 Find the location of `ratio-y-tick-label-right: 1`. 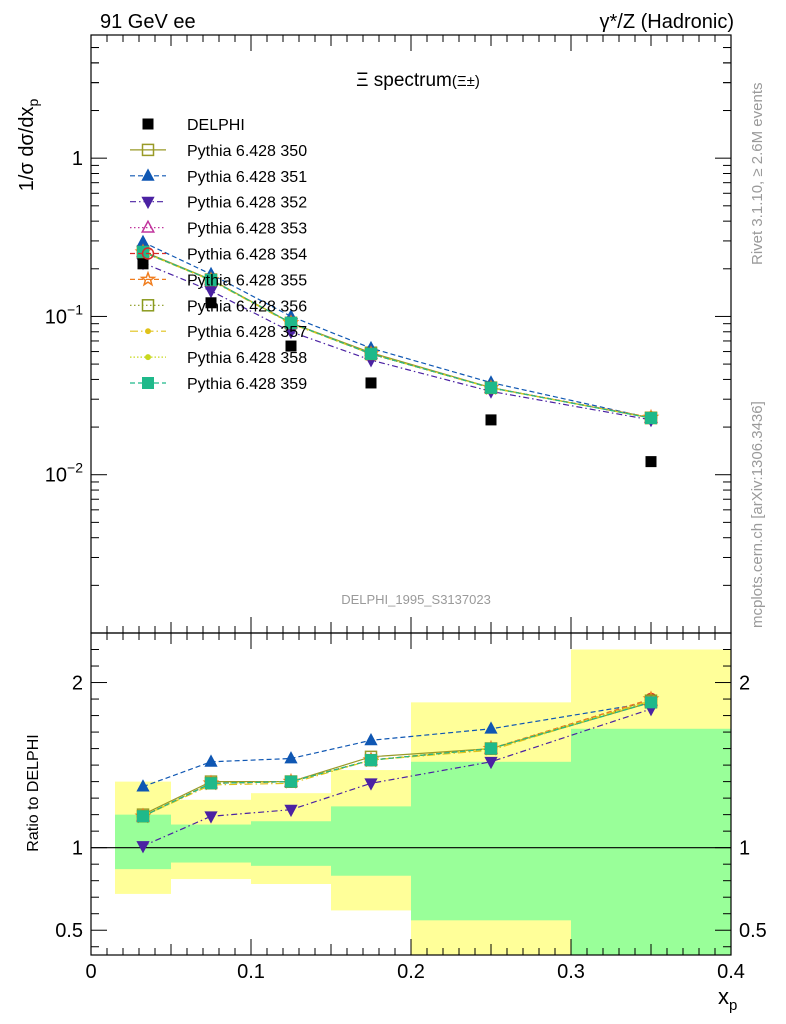

ratio-y-tick-label-right: 1 is located at coordinates (744, 849).